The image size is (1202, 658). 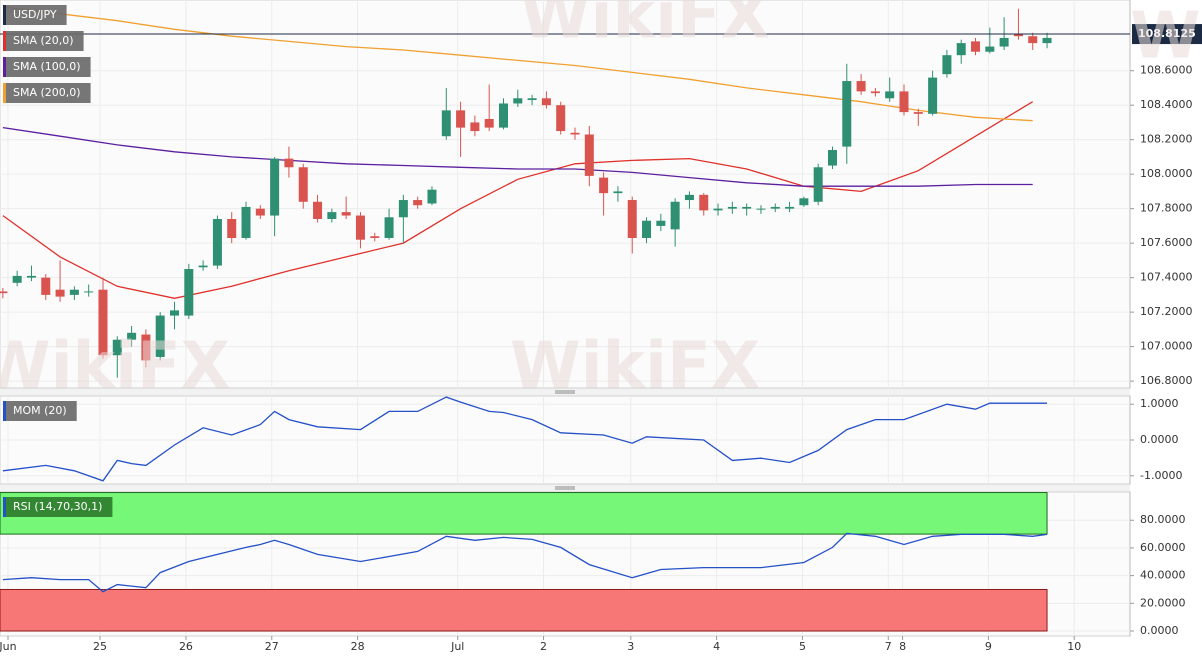 What do you see at coordinates (988, 646) in the screenshot?
I see `x-tick-label: 9` at bounding box center [988, 646].